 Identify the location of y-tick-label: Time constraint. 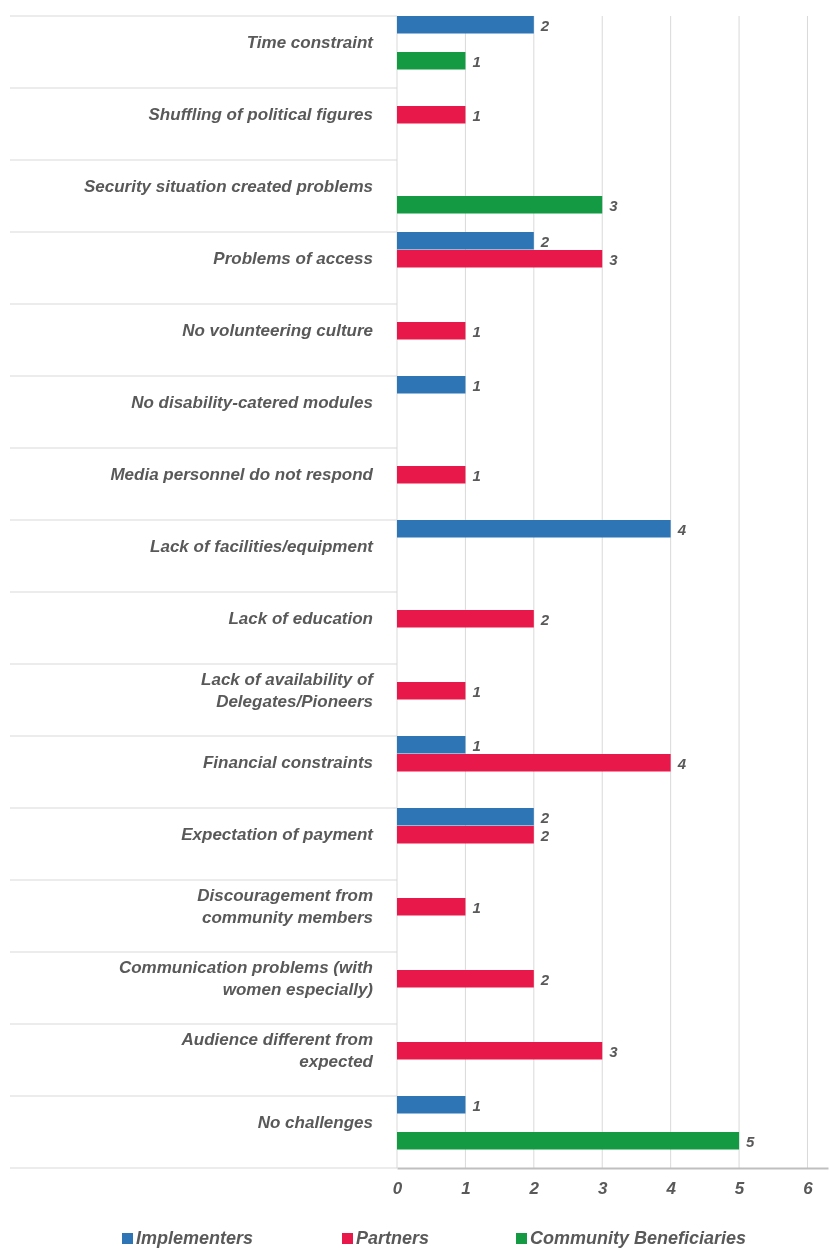
(310, 42).